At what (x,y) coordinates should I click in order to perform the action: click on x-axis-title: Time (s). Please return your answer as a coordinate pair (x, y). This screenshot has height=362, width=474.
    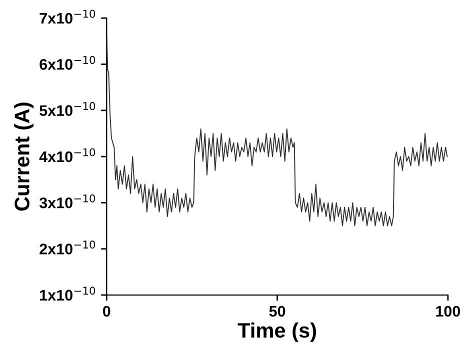
    Looking at the image, I should click on (277, 332).